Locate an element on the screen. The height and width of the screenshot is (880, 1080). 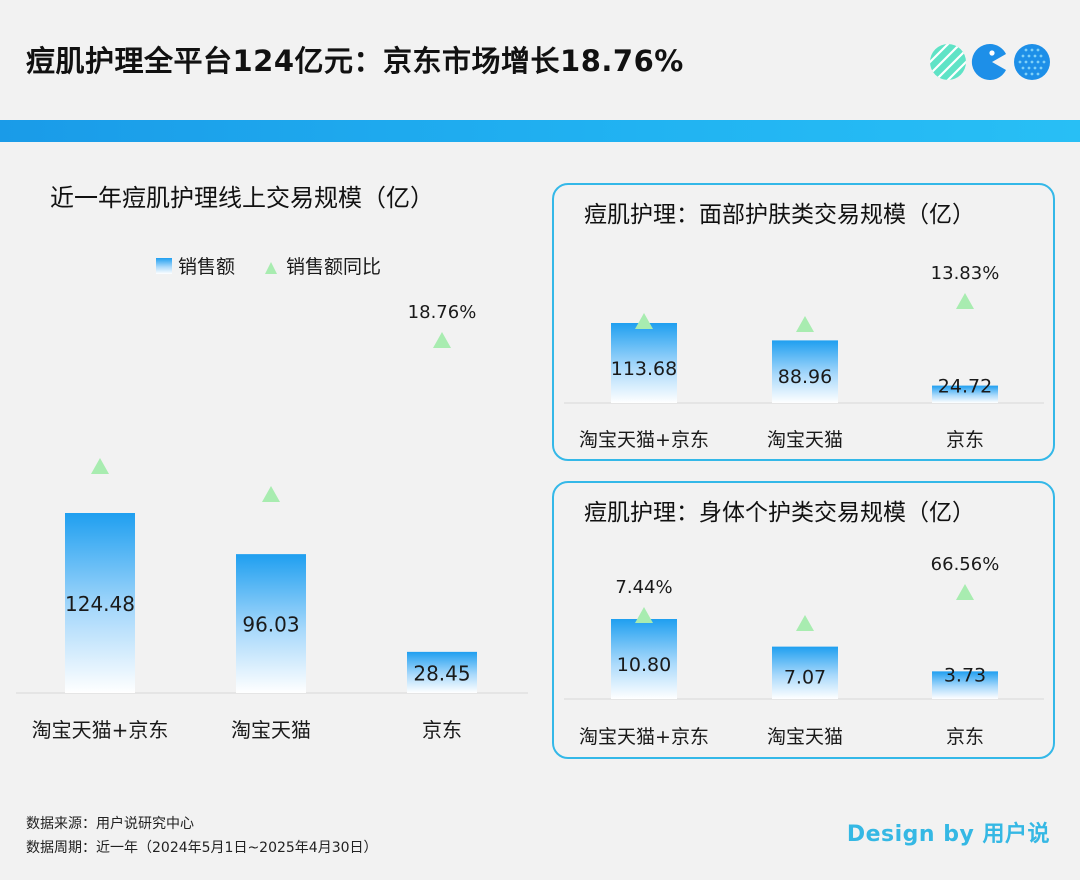
body-care-chart-svg: 10.80 淘宝天猫+京东 7.44% 7.07 淘宝天猫 3.73 京东 66.56% is located at coordinates (804, 651).